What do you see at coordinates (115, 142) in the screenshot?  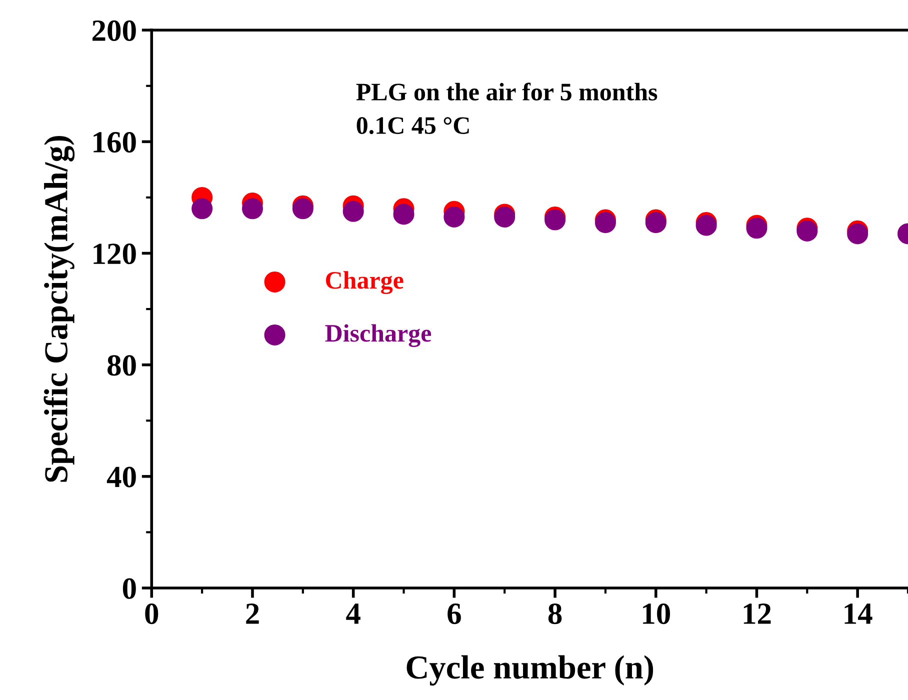 I see `y-tick-label: 160` at bounding box center [115, 142].